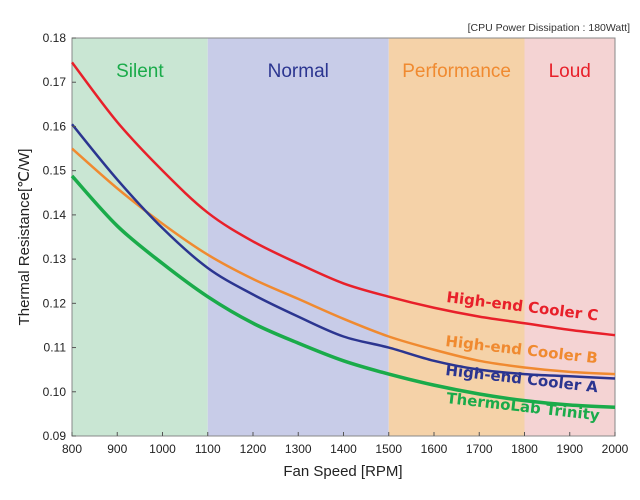 This screenshot has height=500, width=640. Describe the element at coordinates (55, 348) in the screenshot. I see `y-tick-label: 0.11` at that location.